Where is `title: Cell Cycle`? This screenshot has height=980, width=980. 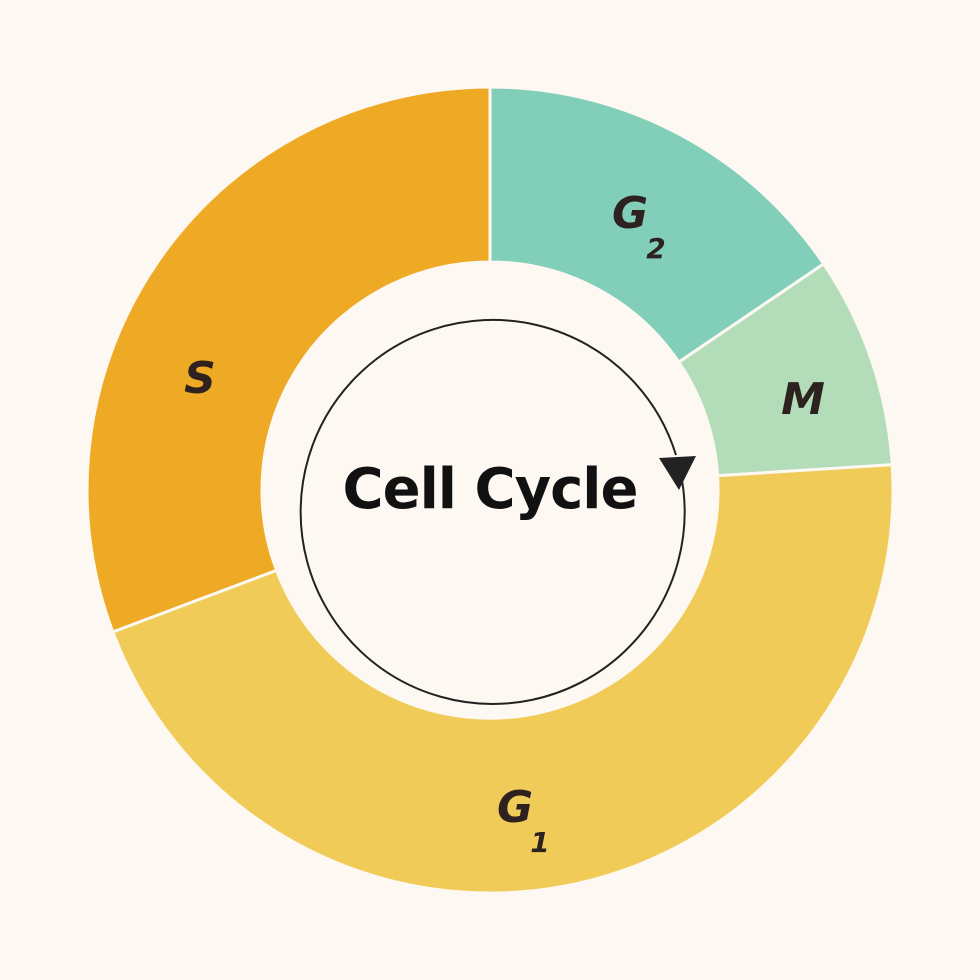
title: Cell Cycle is located at coordinates (490, 489).